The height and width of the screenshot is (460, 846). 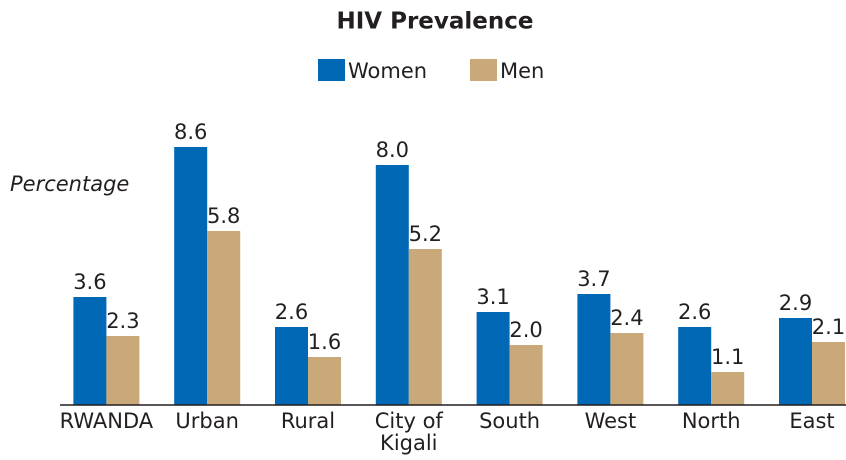 I want to click on data-label: 3.1, so click(x=492, y=297).